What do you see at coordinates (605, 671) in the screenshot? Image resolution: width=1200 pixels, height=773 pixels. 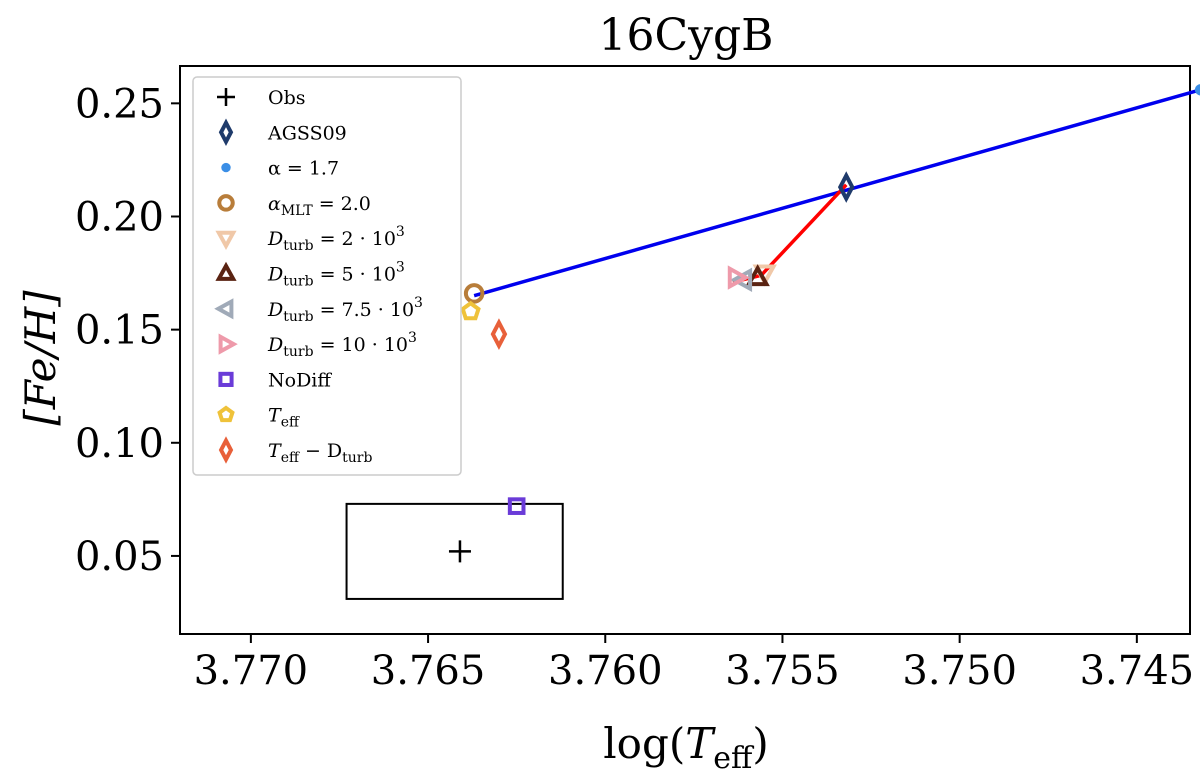 I see `x-tick-label: 3.760` at bounding box center [605, 671].